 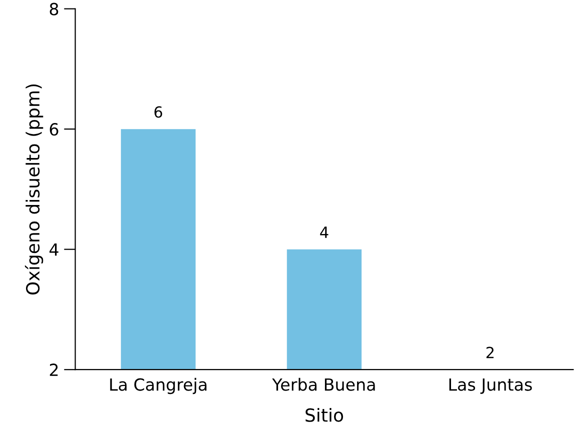 What do you see at coordinates (490, 386) in the screenshot?
I see `x-tick-label: Las Juntas` at bounding box center [490, 386].